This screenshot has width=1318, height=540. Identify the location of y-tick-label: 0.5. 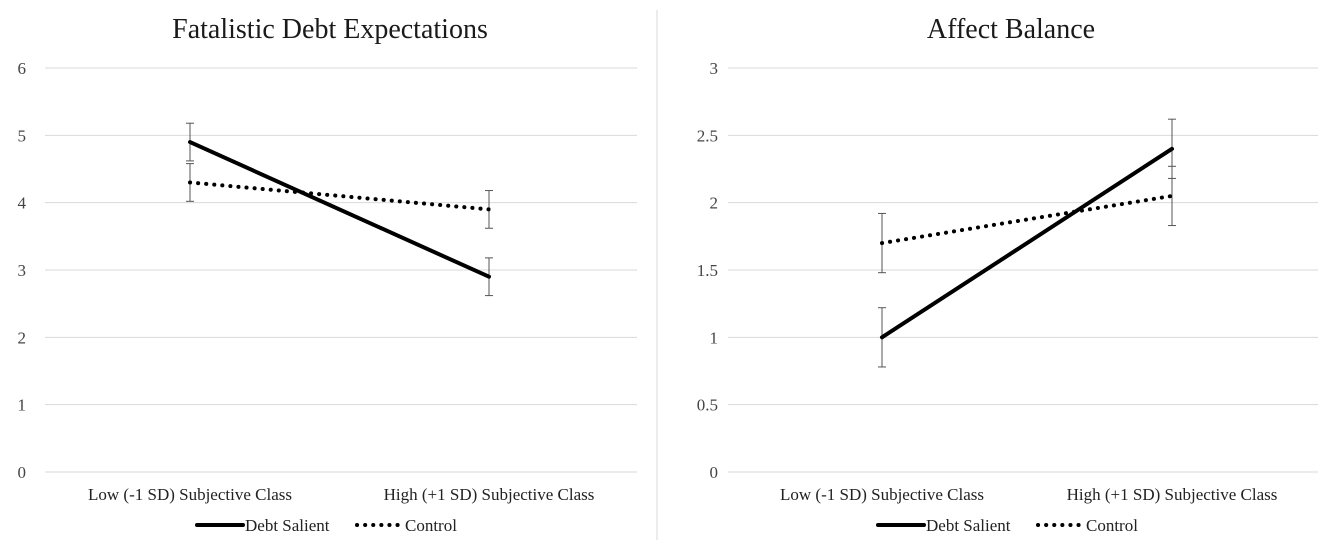
(707, 405).